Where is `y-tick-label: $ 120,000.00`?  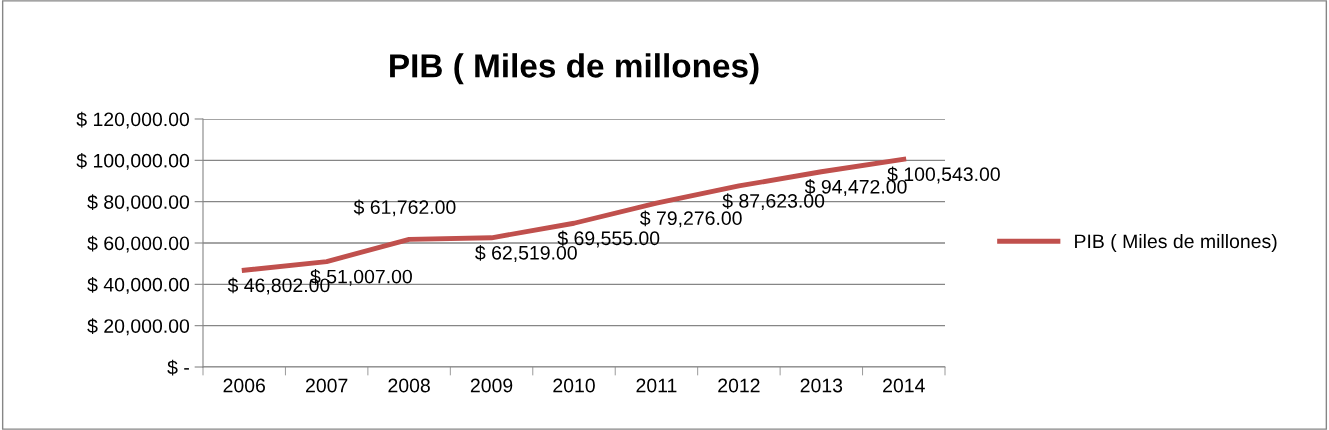 y-tick-label: $ 120,000.00 is located at coordinates (133, 120).